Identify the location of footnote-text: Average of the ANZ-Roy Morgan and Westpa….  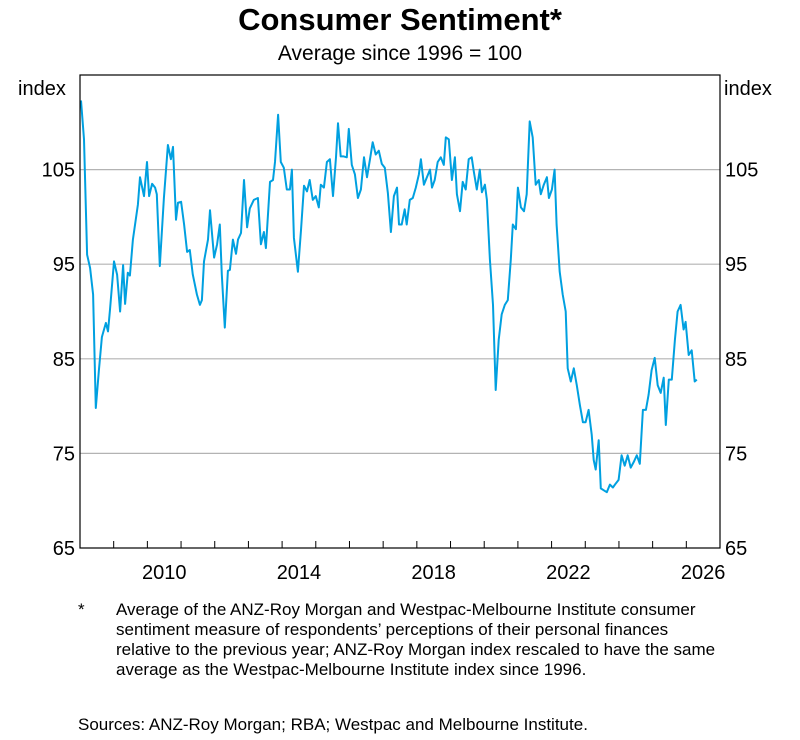
(416, 639).